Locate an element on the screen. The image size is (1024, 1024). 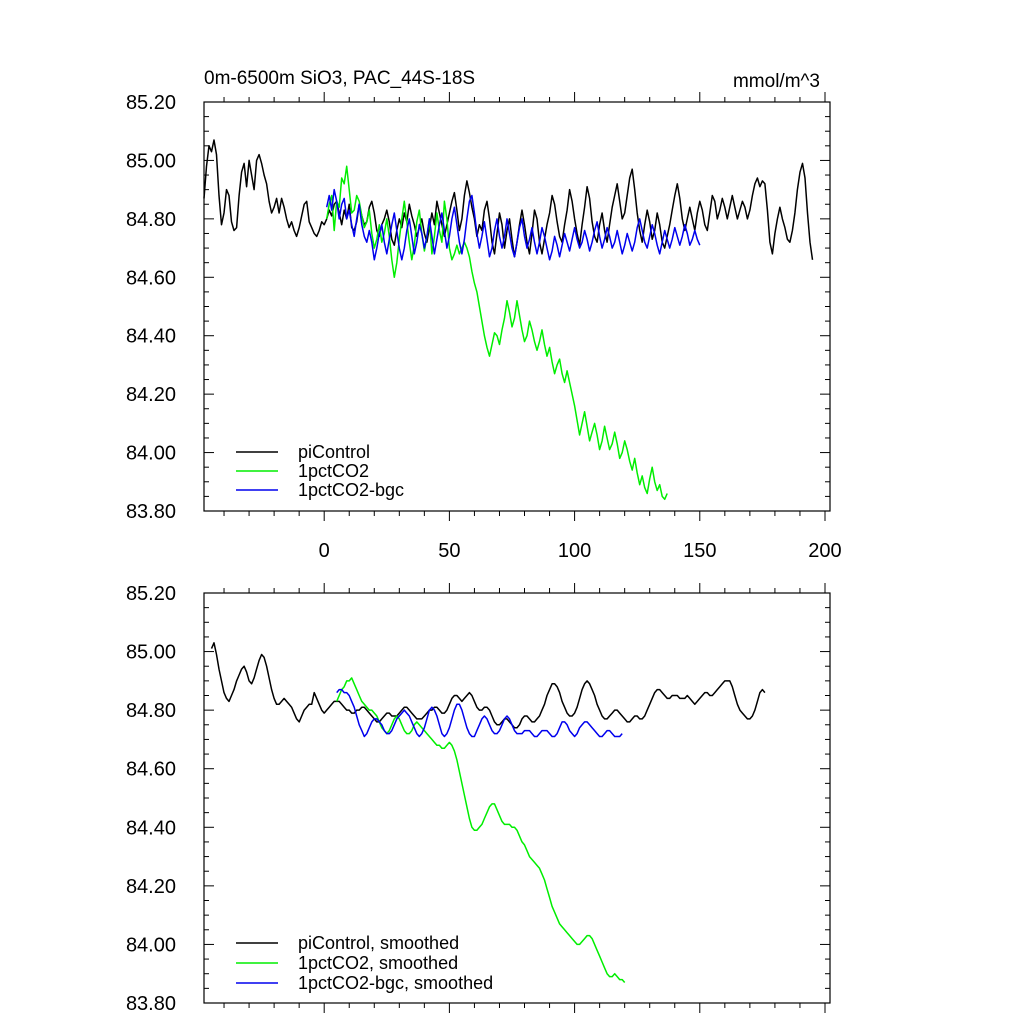
bottom-series-picontrol-smoothed is located at coordinates (488, 685).